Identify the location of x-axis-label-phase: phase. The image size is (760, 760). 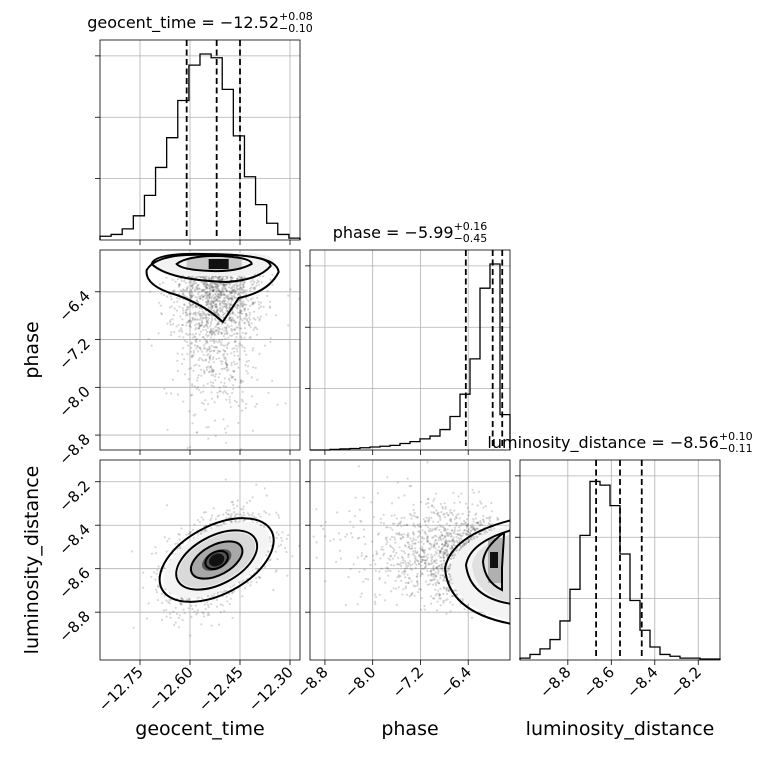
(409, 729).